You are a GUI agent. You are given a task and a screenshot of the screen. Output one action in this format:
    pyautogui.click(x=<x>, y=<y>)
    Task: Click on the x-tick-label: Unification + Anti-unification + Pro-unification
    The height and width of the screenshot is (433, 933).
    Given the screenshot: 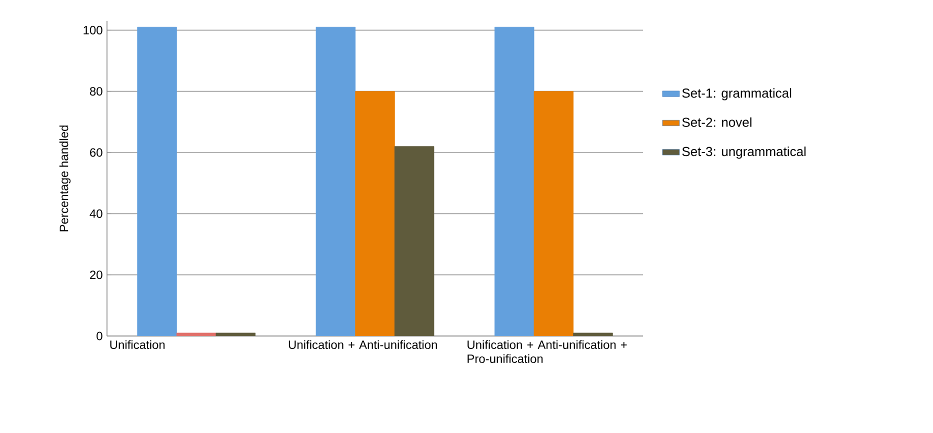 What is the action you would take?
    pyautogui.click(x=547, y=352)
    